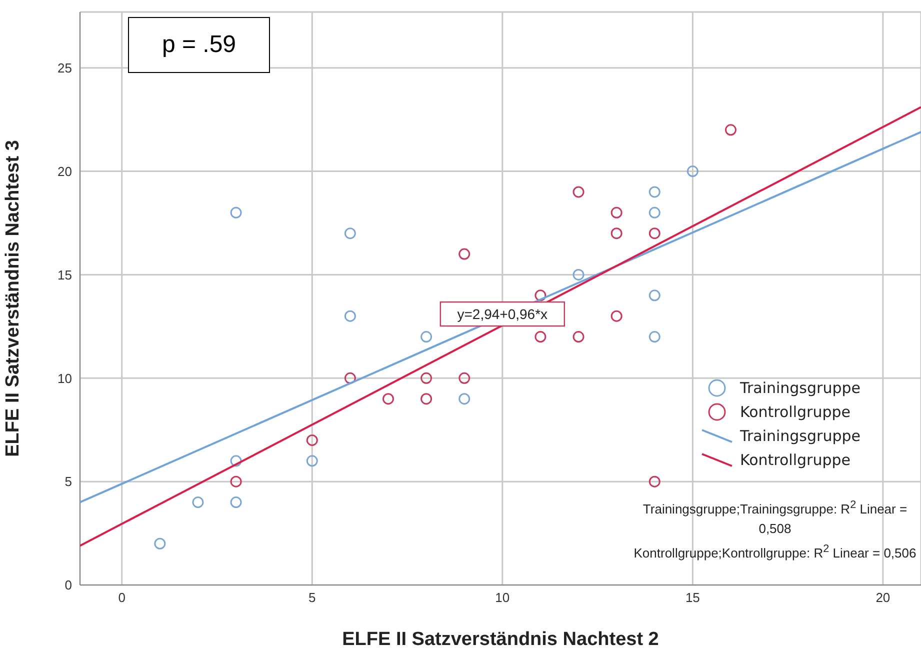 Image resolution: width=921 pixels, height=659 pixels. Describe the element at coordinates (775, 552) in the screenshot. I see `annotation: Kontrollgruppe;Kontrollgruppe: R$^{2}$ Linear = 0,506` at that location.